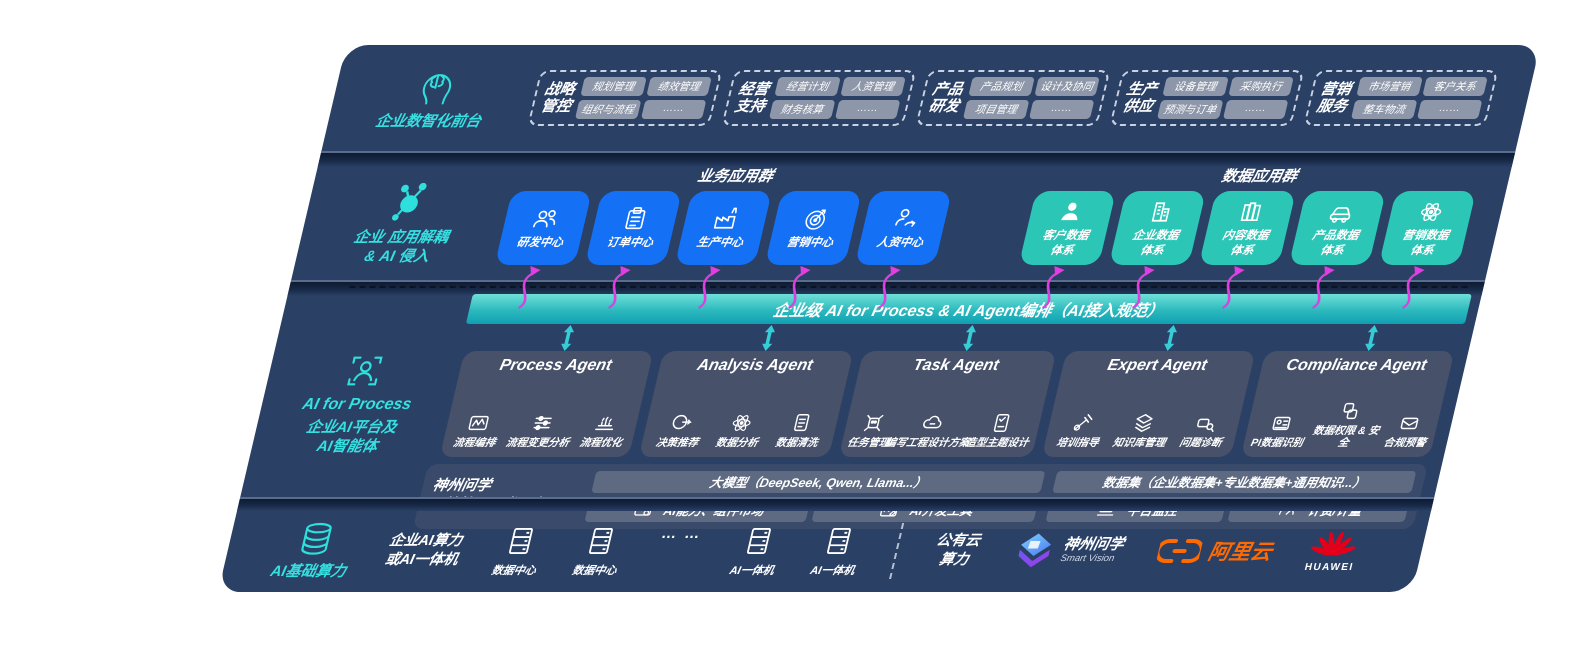 This screenshot has width=1572, height=647. Describe the element at coordinates (807, 86) in the screenshot. I see `pill: 经营计划` at that location.